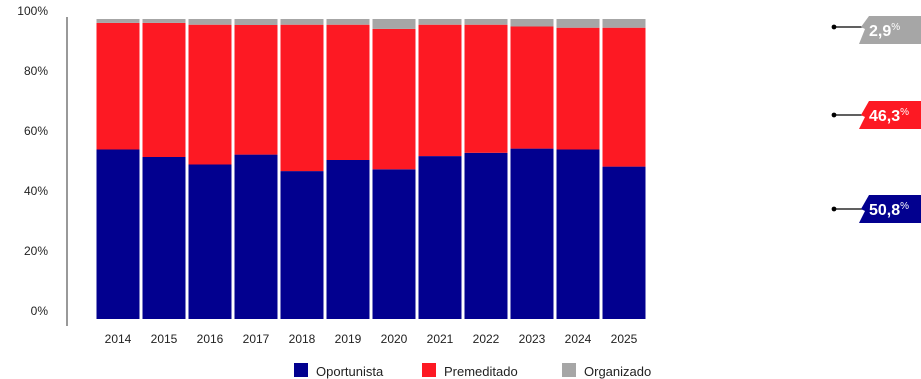  What do you see at coordinates (624, 339) in the screenshot?
I see `x-tick-label: 2025` at bounding box center [624, 339].